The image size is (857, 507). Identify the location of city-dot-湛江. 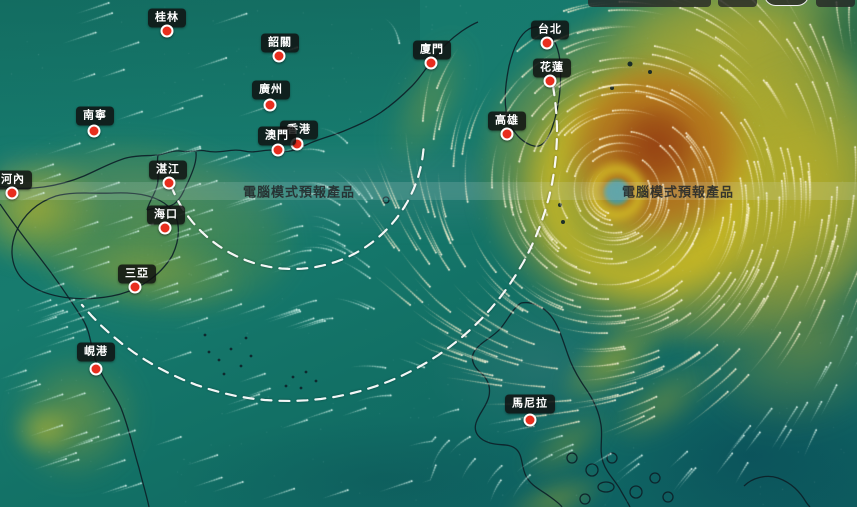
(169, 183).